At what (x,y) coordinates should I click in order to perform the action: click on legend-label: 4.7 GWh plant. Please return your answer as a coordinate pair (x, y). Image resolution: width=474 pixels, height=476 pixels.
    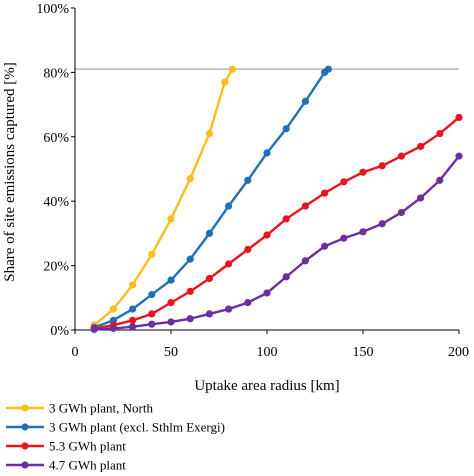
    Looking at the image, I should click on (87, 465).